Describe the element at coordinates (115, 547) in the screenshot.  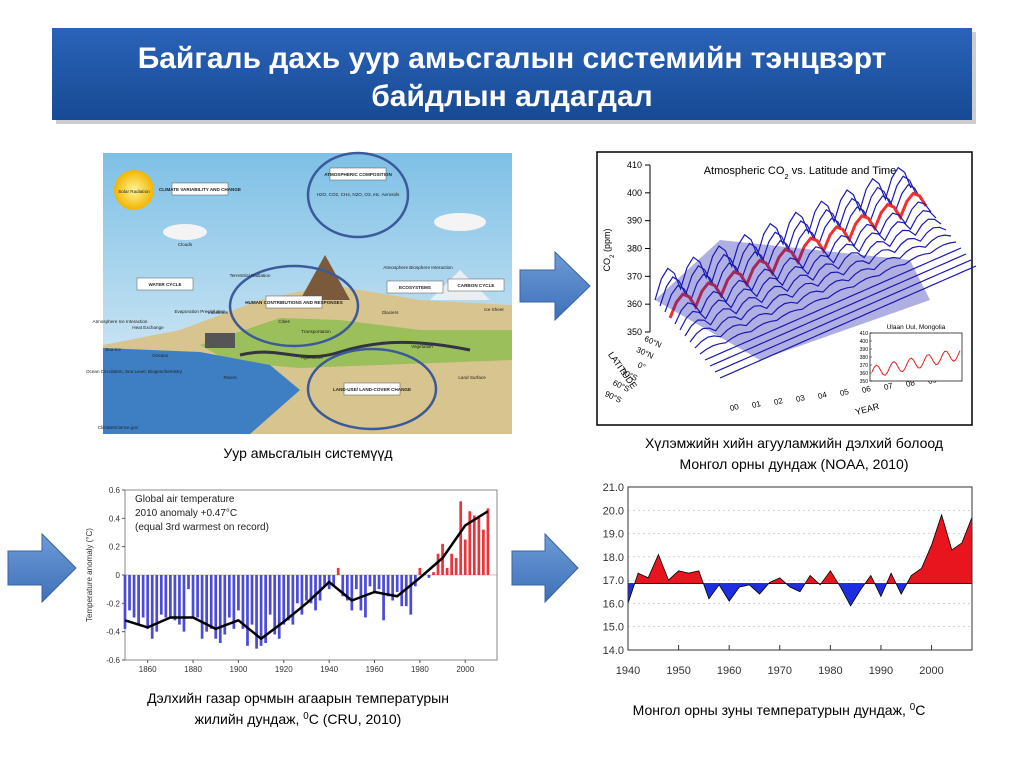
I see `y-tick-label: 0.2` at that location.